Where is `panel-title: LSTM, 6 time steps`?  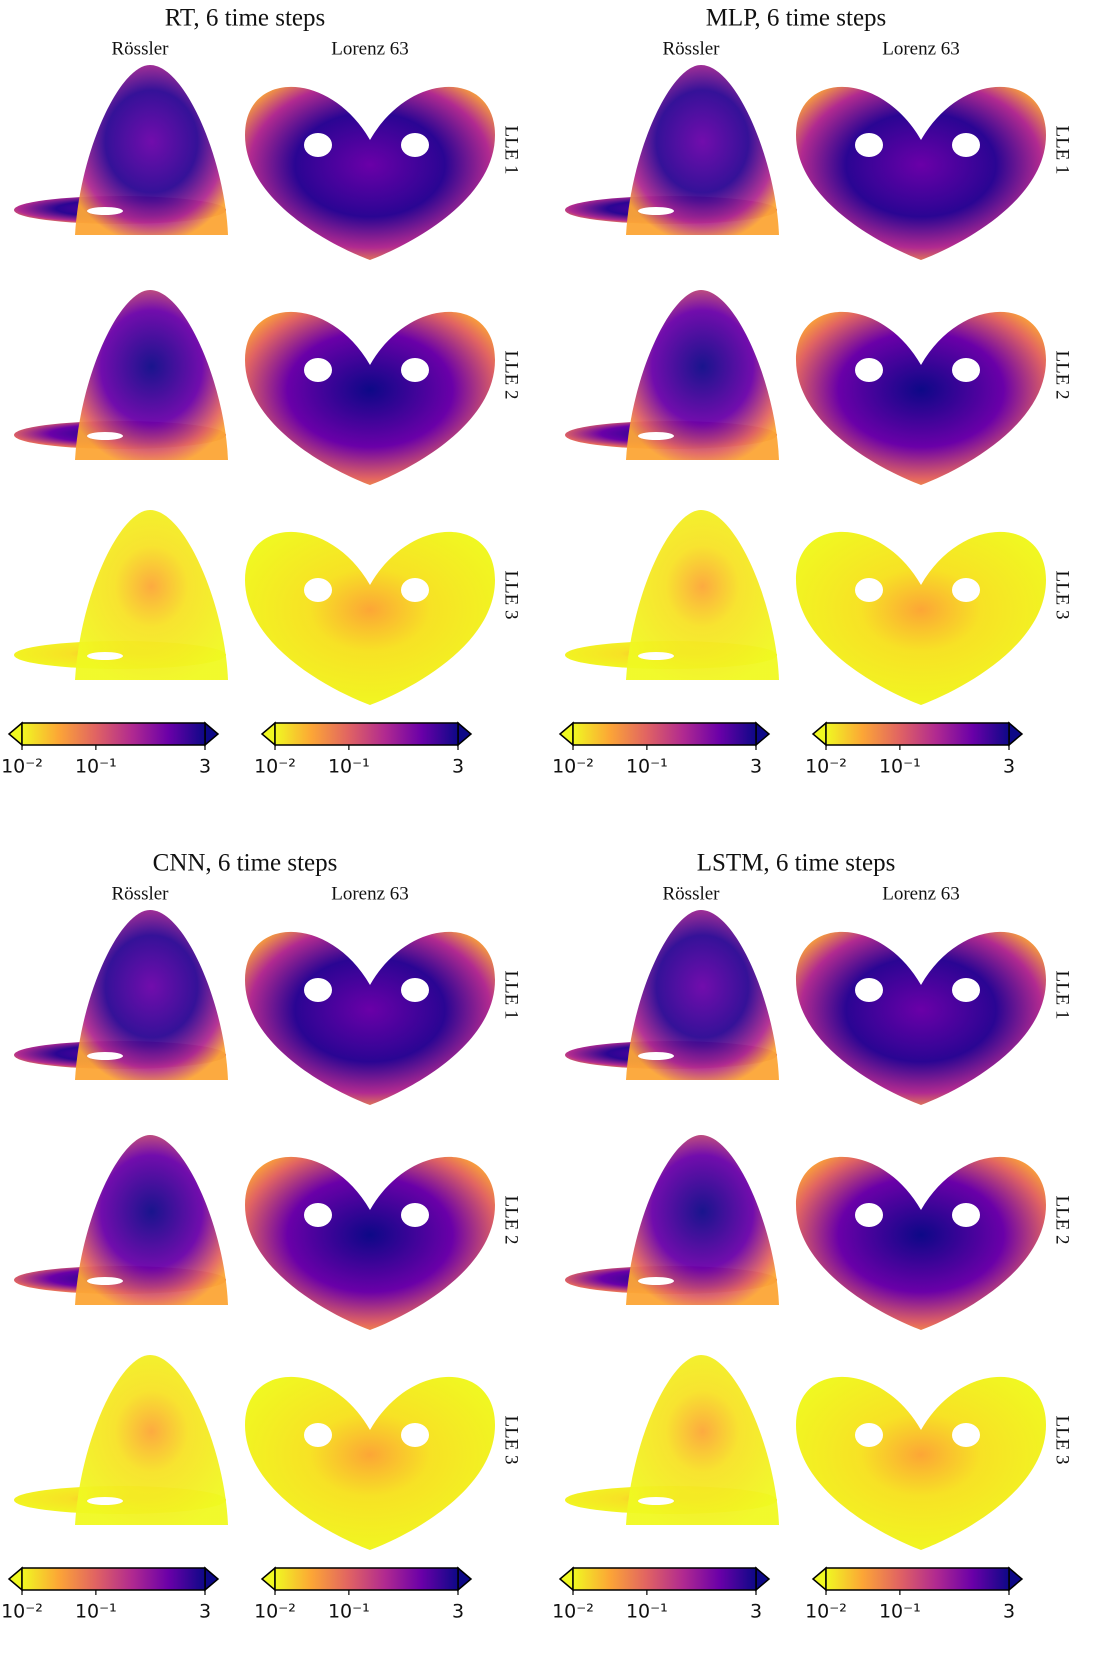 panel-title: LSTM, 6 time steps is located at coordinates (796, 863).